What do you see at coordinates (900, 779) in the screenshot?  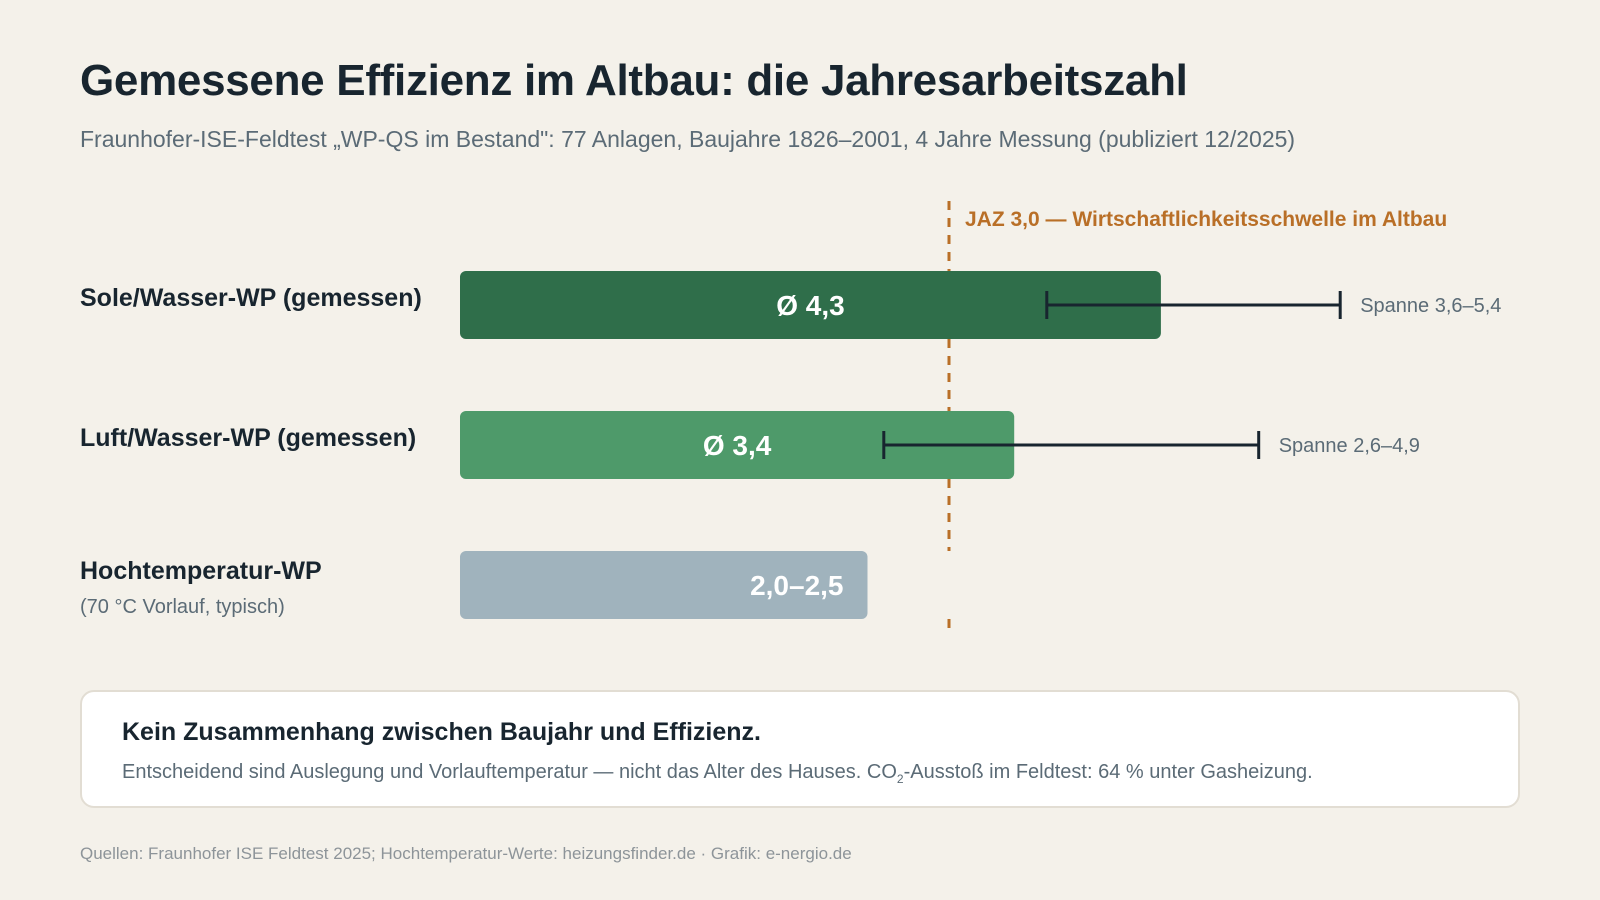 I see `co2-subscript: 2` at bounding box center [900, 779].